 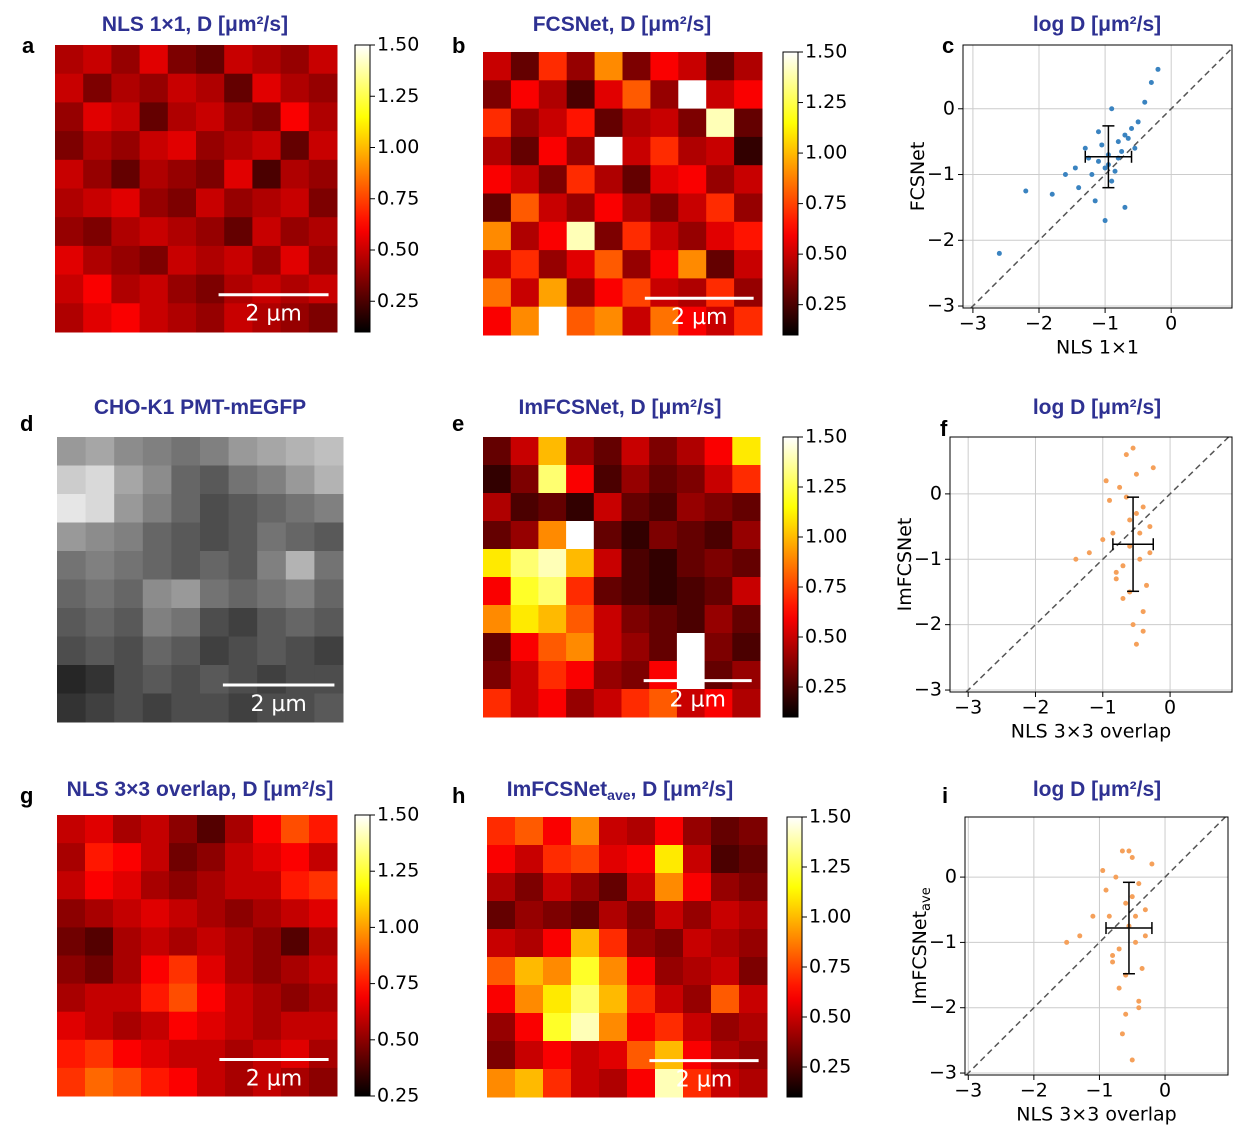 What do you see at coordinates (458, 423) in the screenshot?
I see `panel-letter: e` at bounding box center [458, 423].